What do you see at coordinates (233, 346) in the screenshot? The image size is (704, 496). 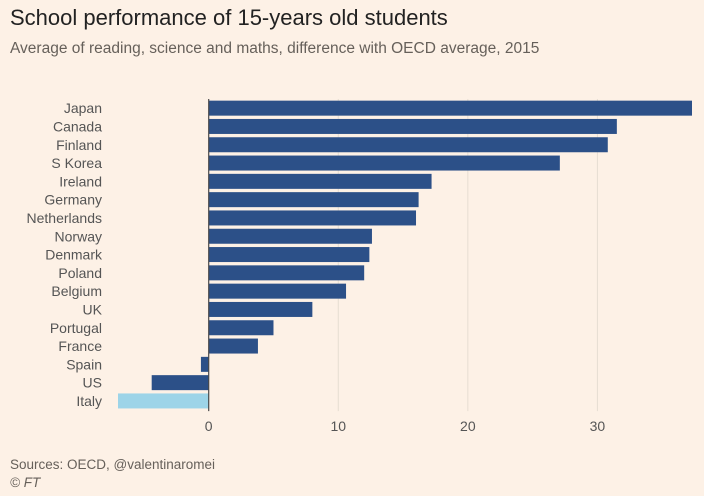 I see `bar-france` at bounding box center [233, 346].